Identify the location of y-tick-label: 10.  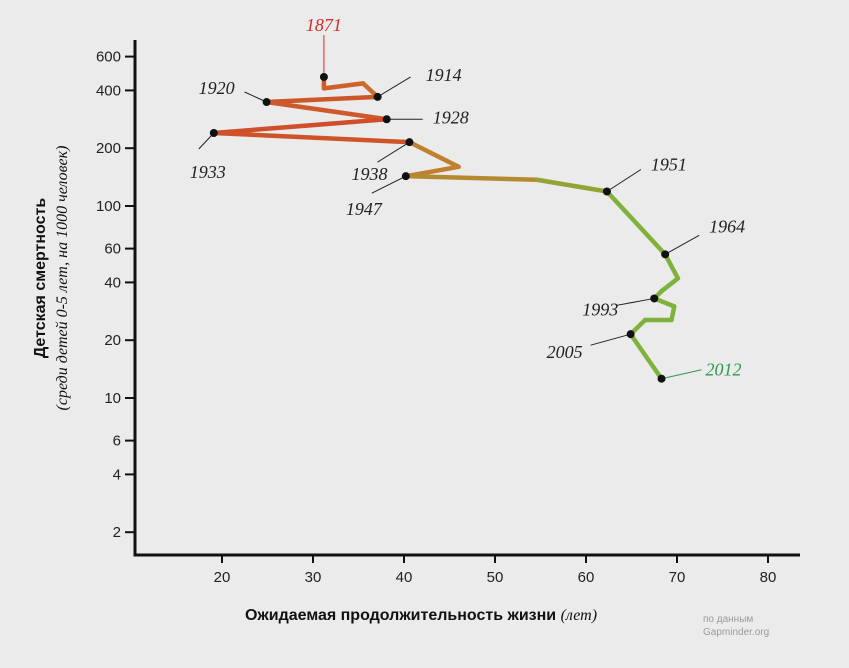
(112, 398).